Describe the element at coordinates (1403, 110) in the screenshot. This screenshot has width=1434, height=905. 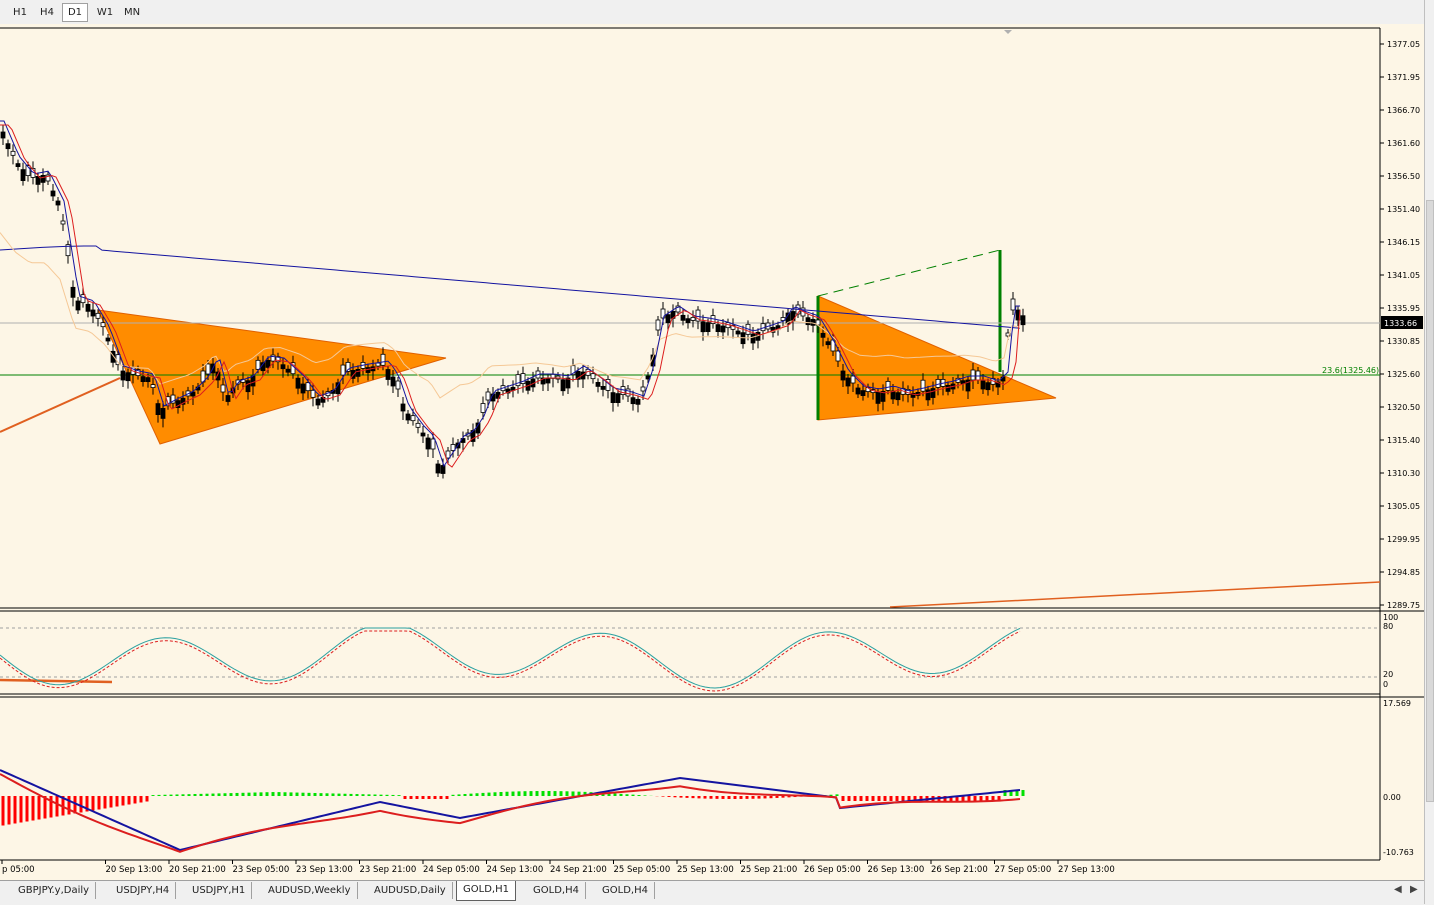
I see `price-tick-label: 1366.70` at that location.